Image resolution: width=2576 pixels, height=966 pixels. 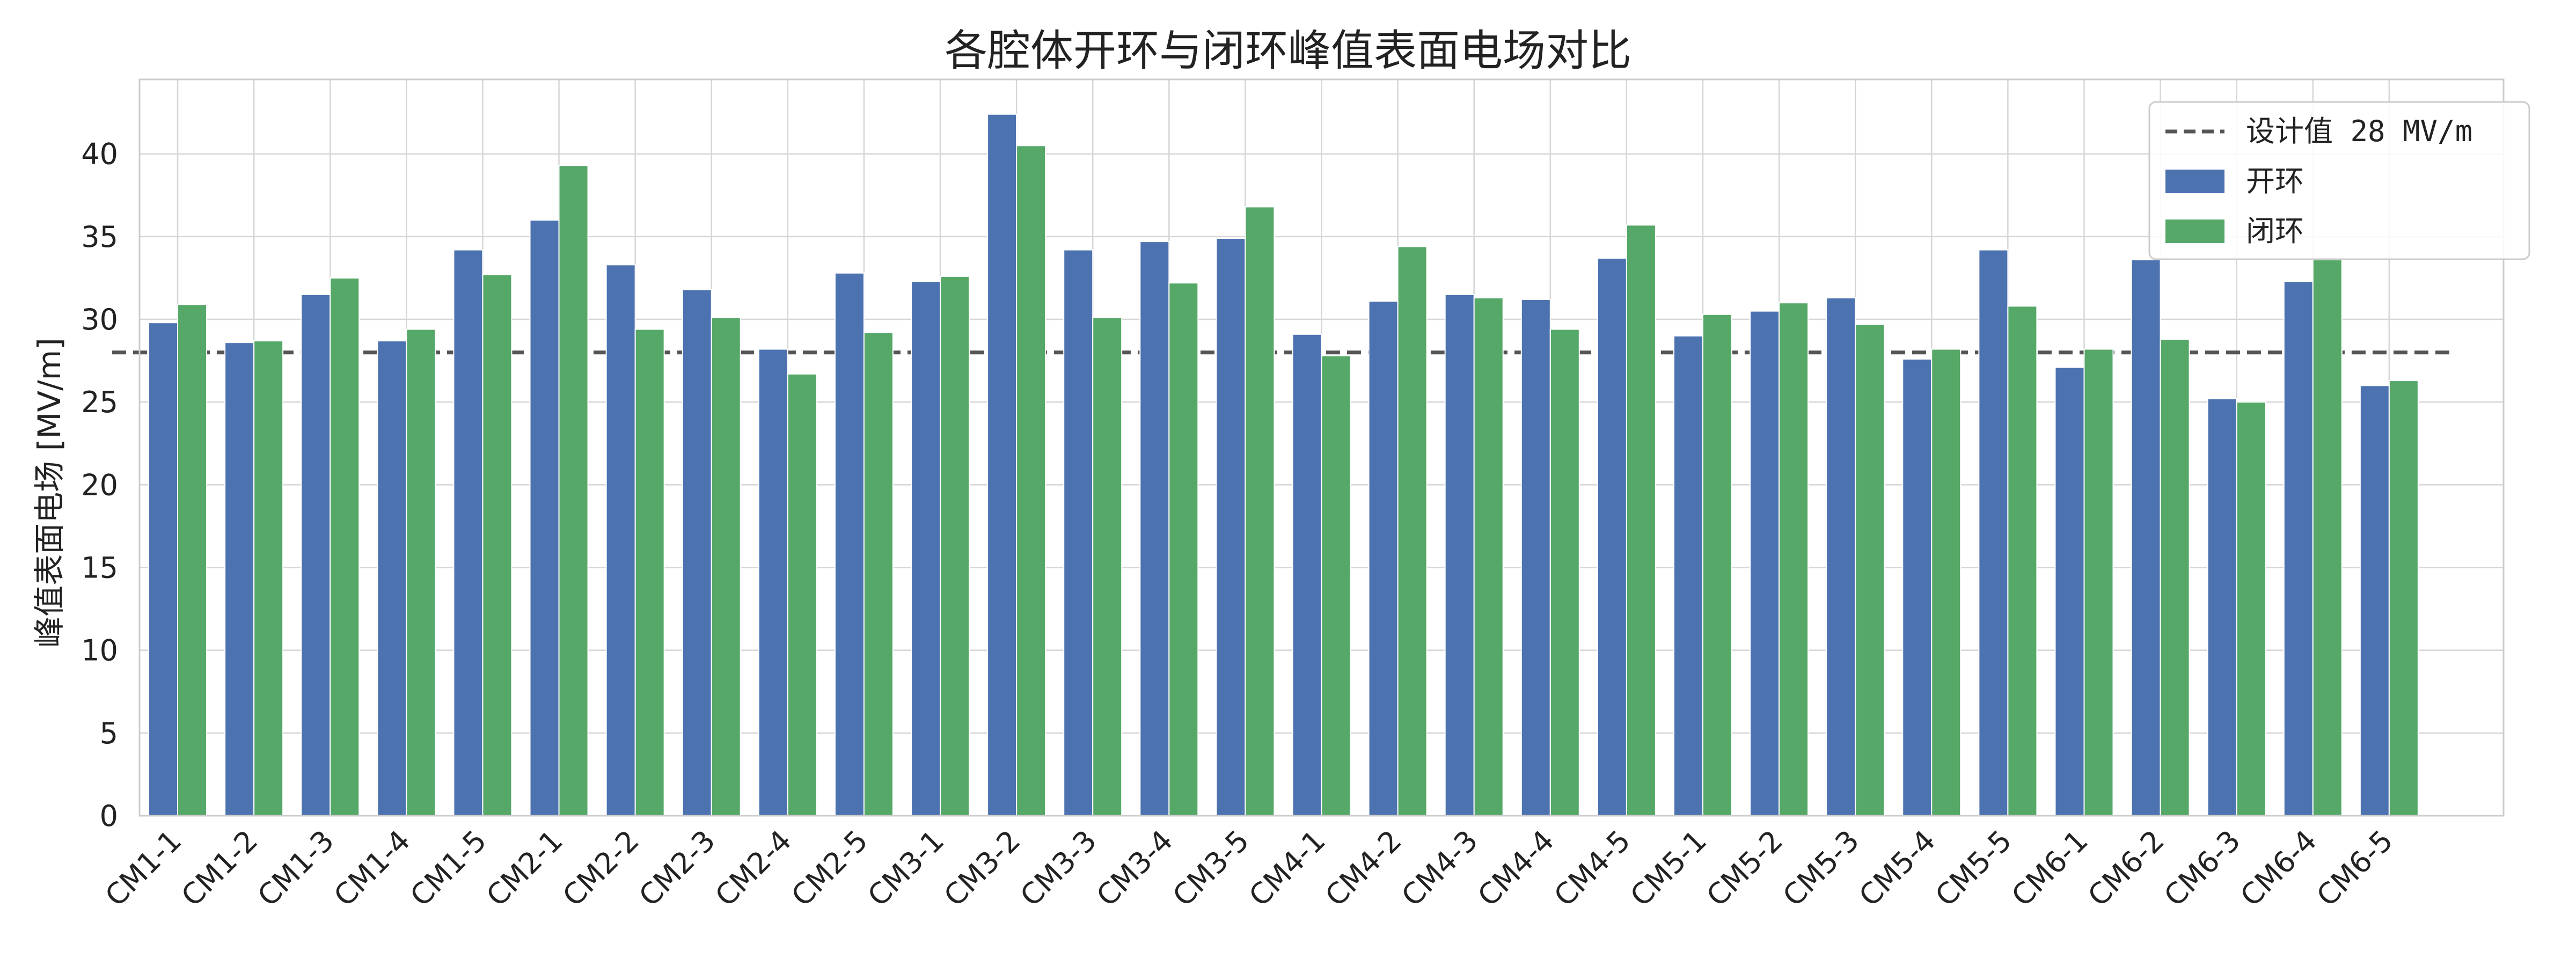 I want to click on y-tick-label: 5, so click(x=109, y=733).